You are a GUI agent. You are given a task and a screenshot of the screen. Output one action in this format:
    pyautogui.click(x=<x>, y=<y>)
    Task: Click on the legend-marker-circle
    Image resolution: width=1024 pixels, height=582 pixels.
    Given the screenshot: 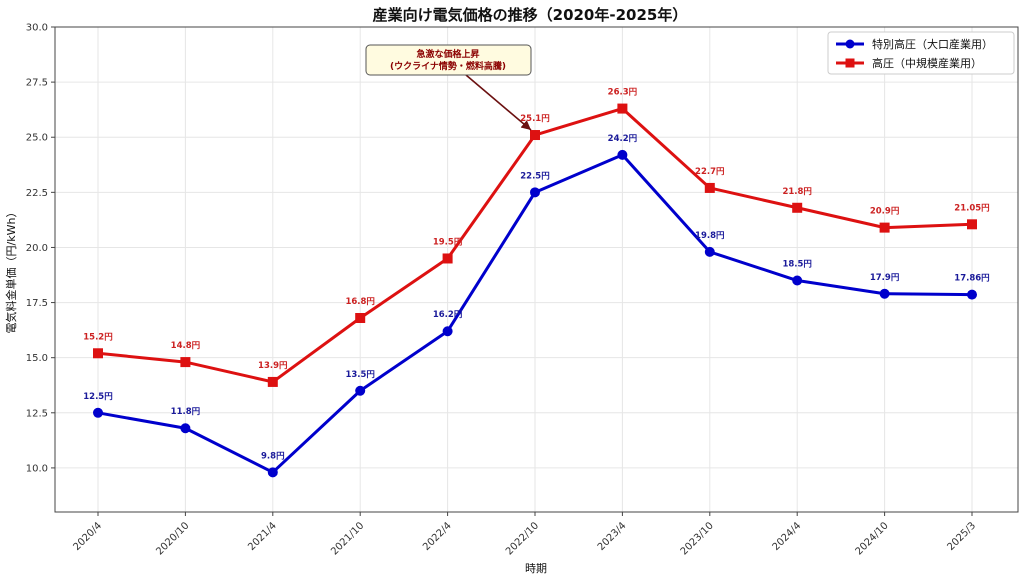 What is the action you would take?
    pyautogui.click(x=850, y=44)
    